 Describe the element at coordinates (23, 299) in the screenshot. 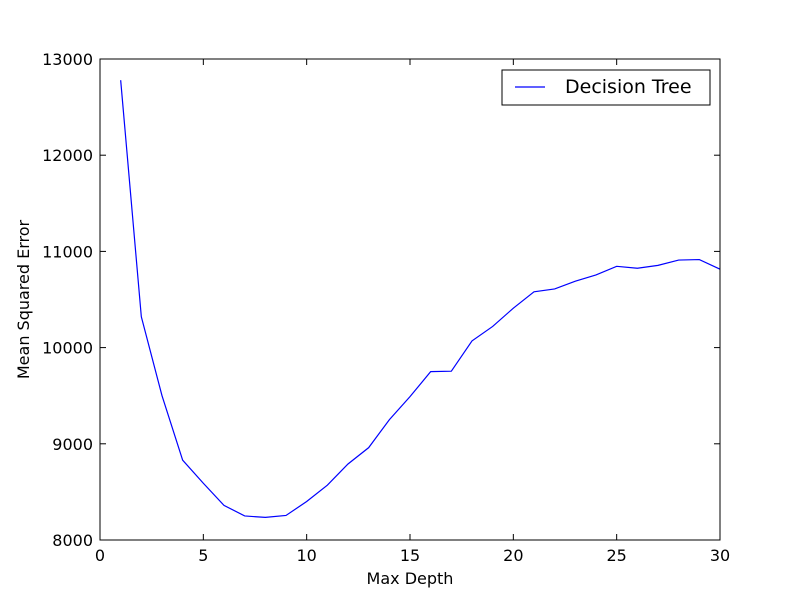

I see `y-axis-label: Mean Squared Error` at that location.